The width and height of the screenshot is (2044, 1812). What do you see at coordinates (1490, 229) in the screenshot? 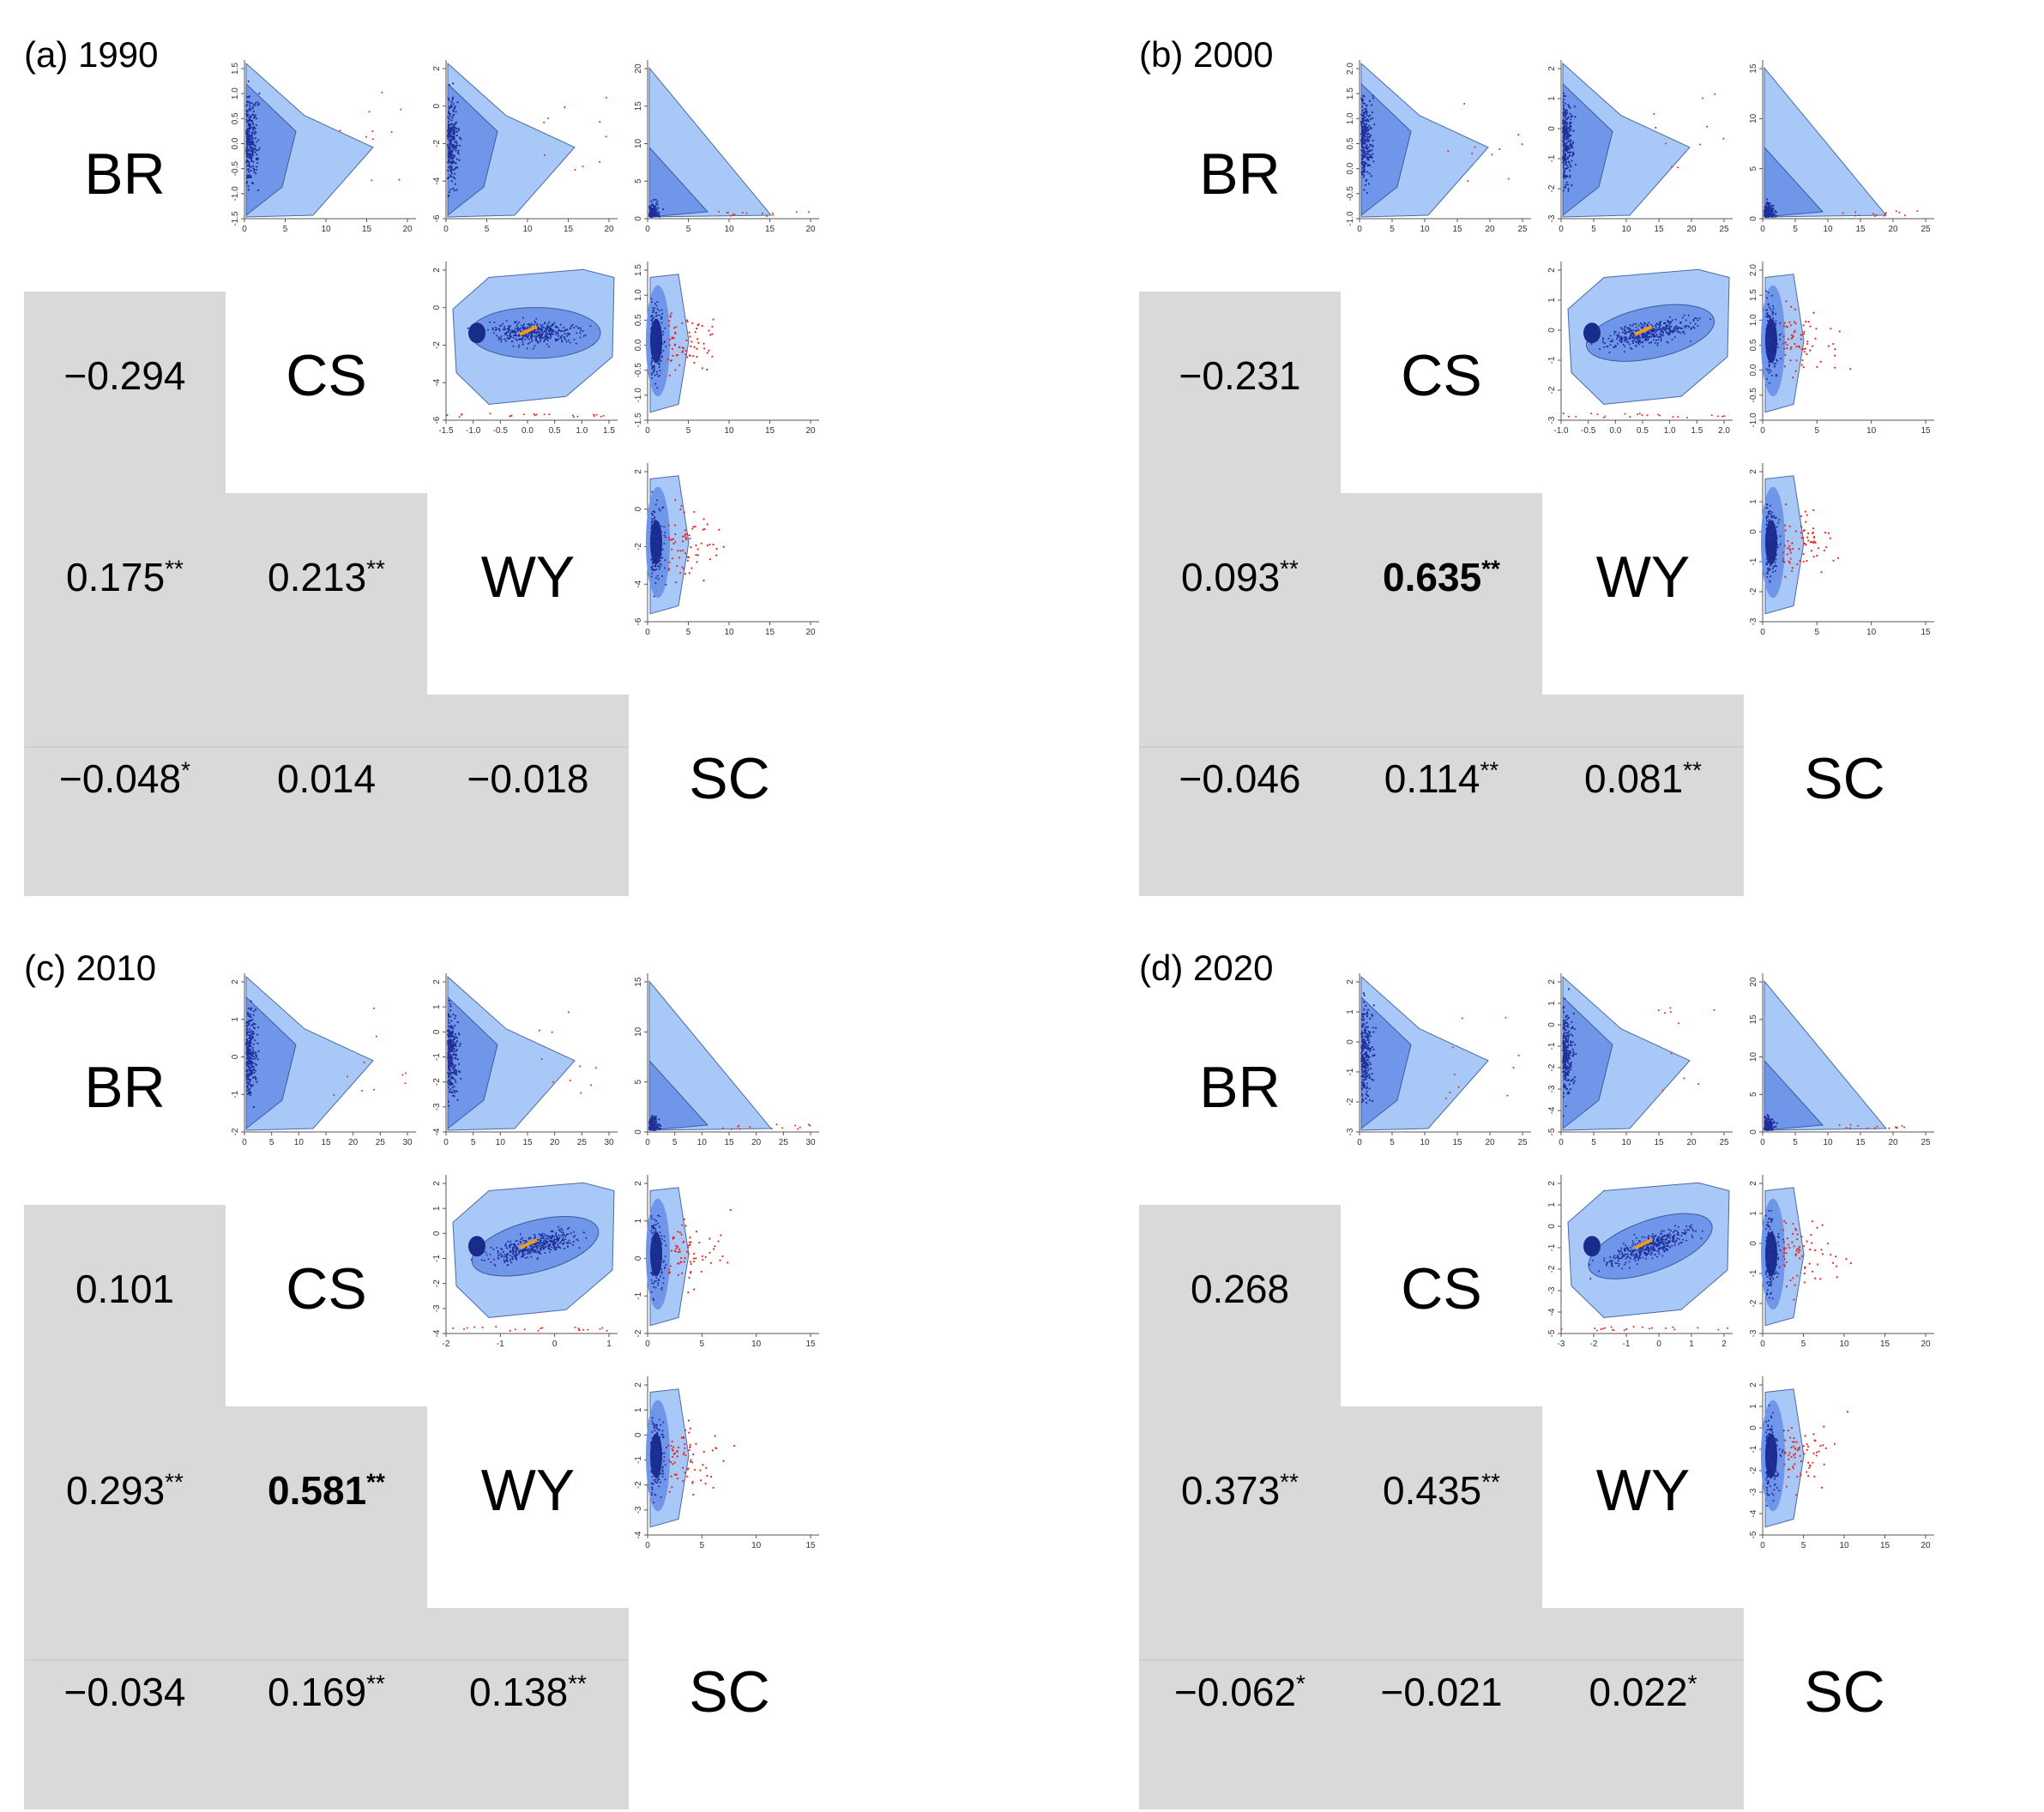
I see `x-tick-label: 20` at bounding box center [1490, 229].